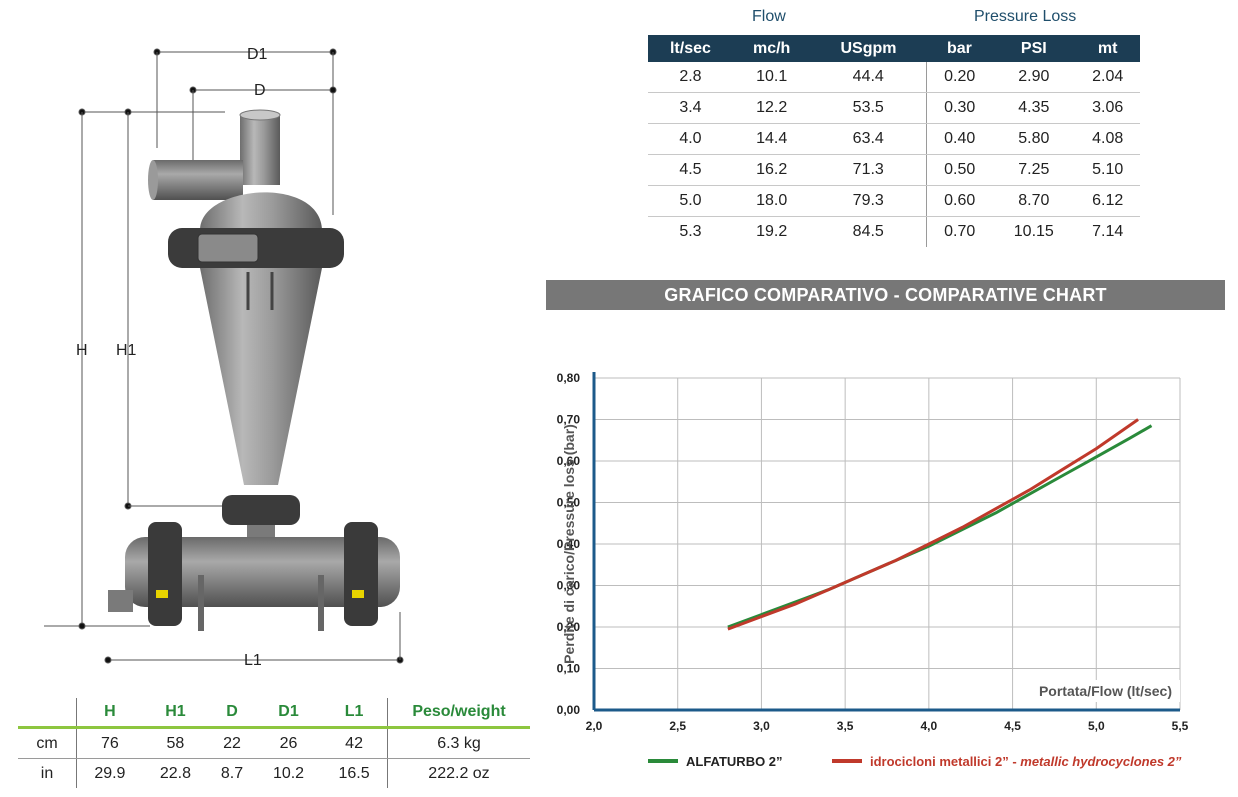 Image resolution: width=1238 pixels, height=797 pixels. What do you see at coordinates (109, 713) in the screenshot?
I see `dimensions-header-h: H` at bounding box center [109, 713].